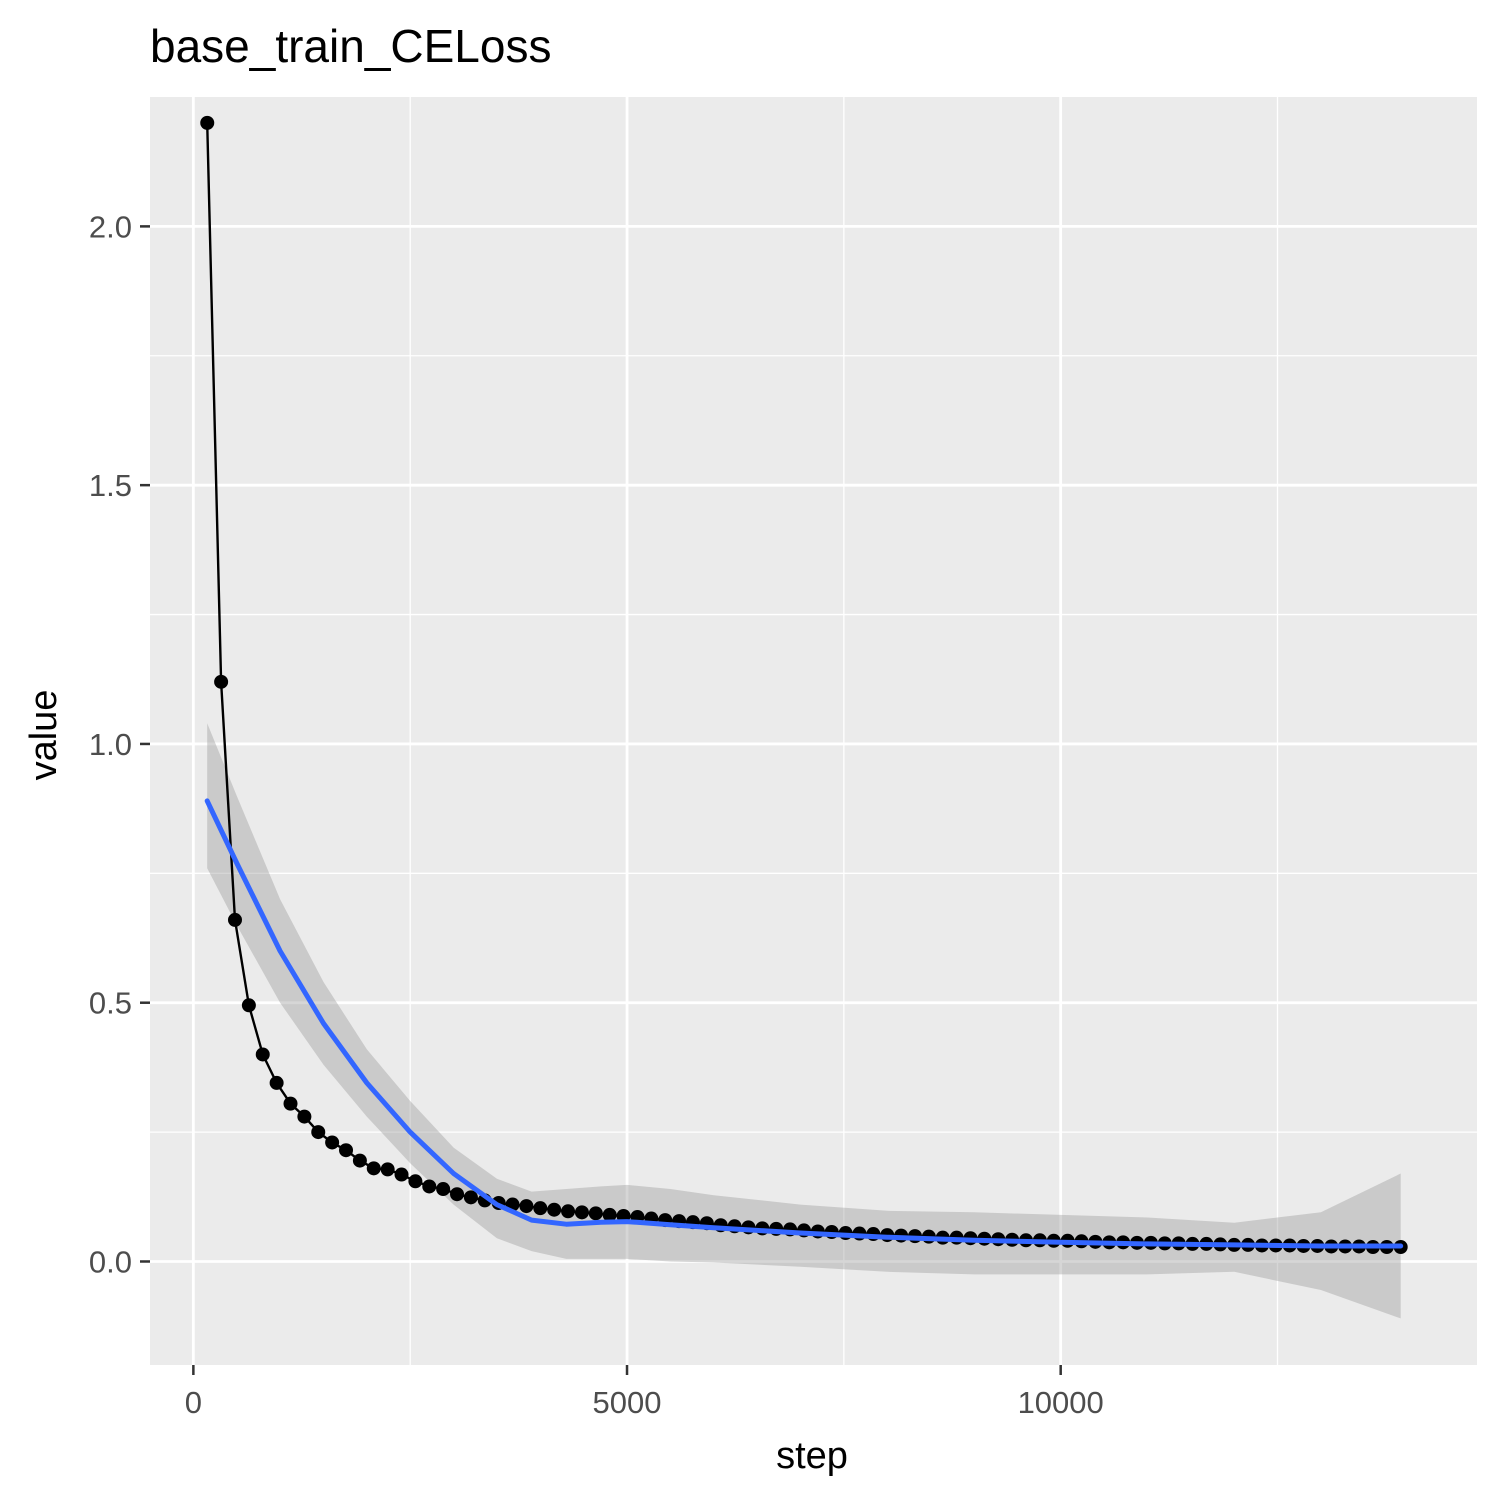 The height and width of the screenshot is (1505, 1500). Describe the element at coordinates (110, 744) in the screenshot. I see `y-tick-label: 1.0` at that location.